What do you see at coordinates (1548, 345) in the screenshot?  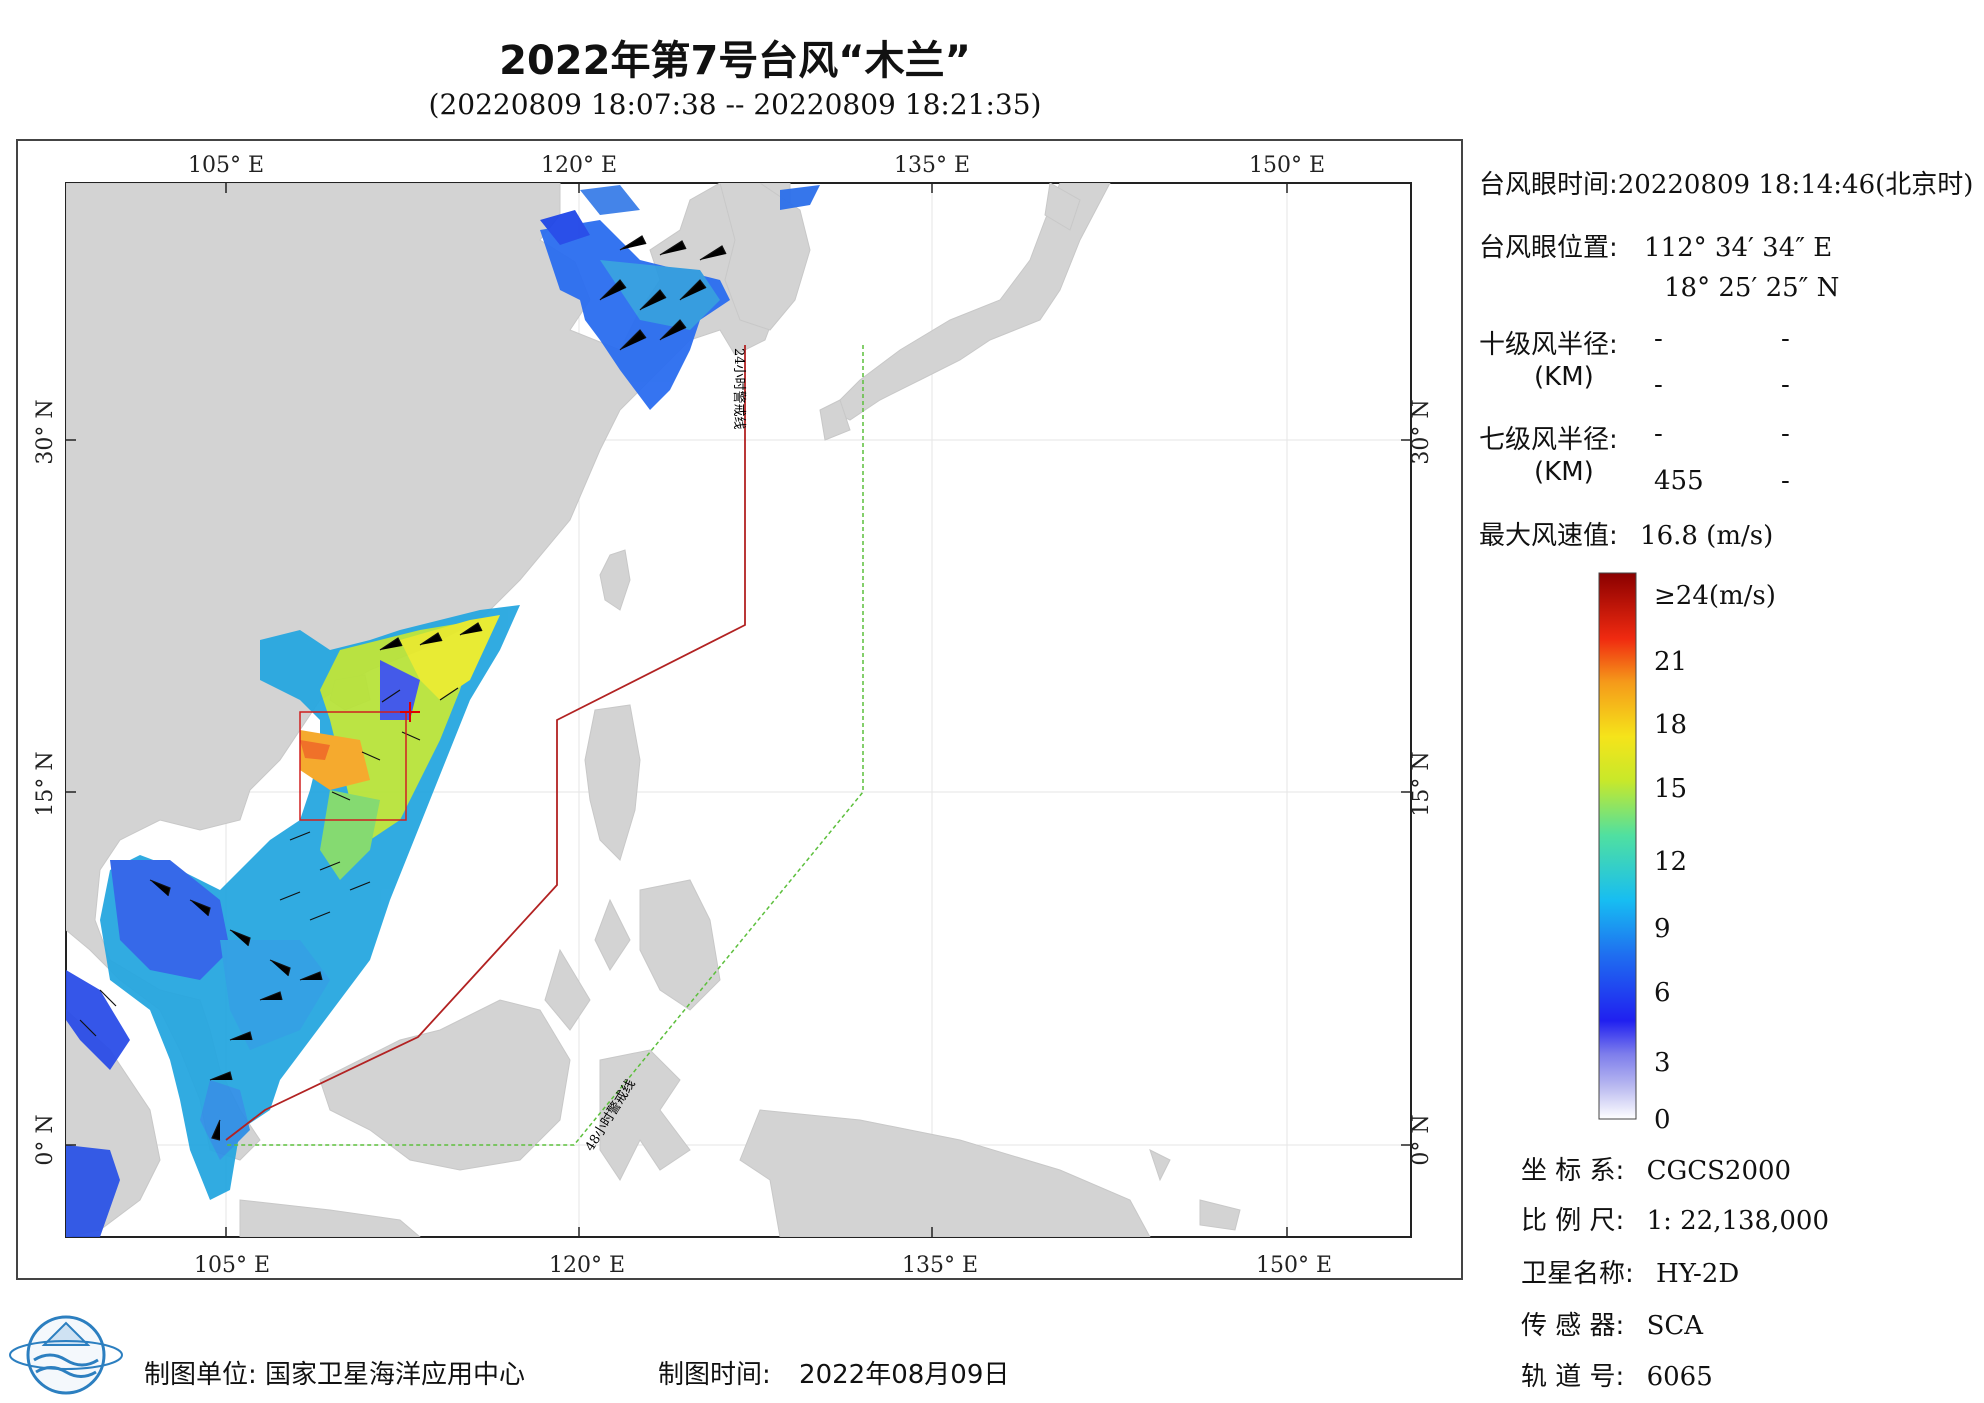 I see `r10-label: 十级风半径:` at bounding box center [1548, 345].